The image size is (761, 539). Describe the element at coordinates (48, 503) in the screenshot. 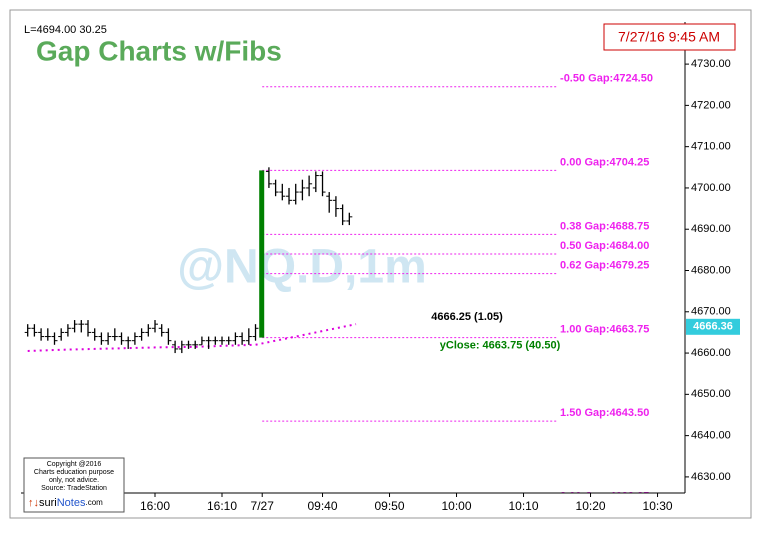

I see `logo-name: suri` at that location.